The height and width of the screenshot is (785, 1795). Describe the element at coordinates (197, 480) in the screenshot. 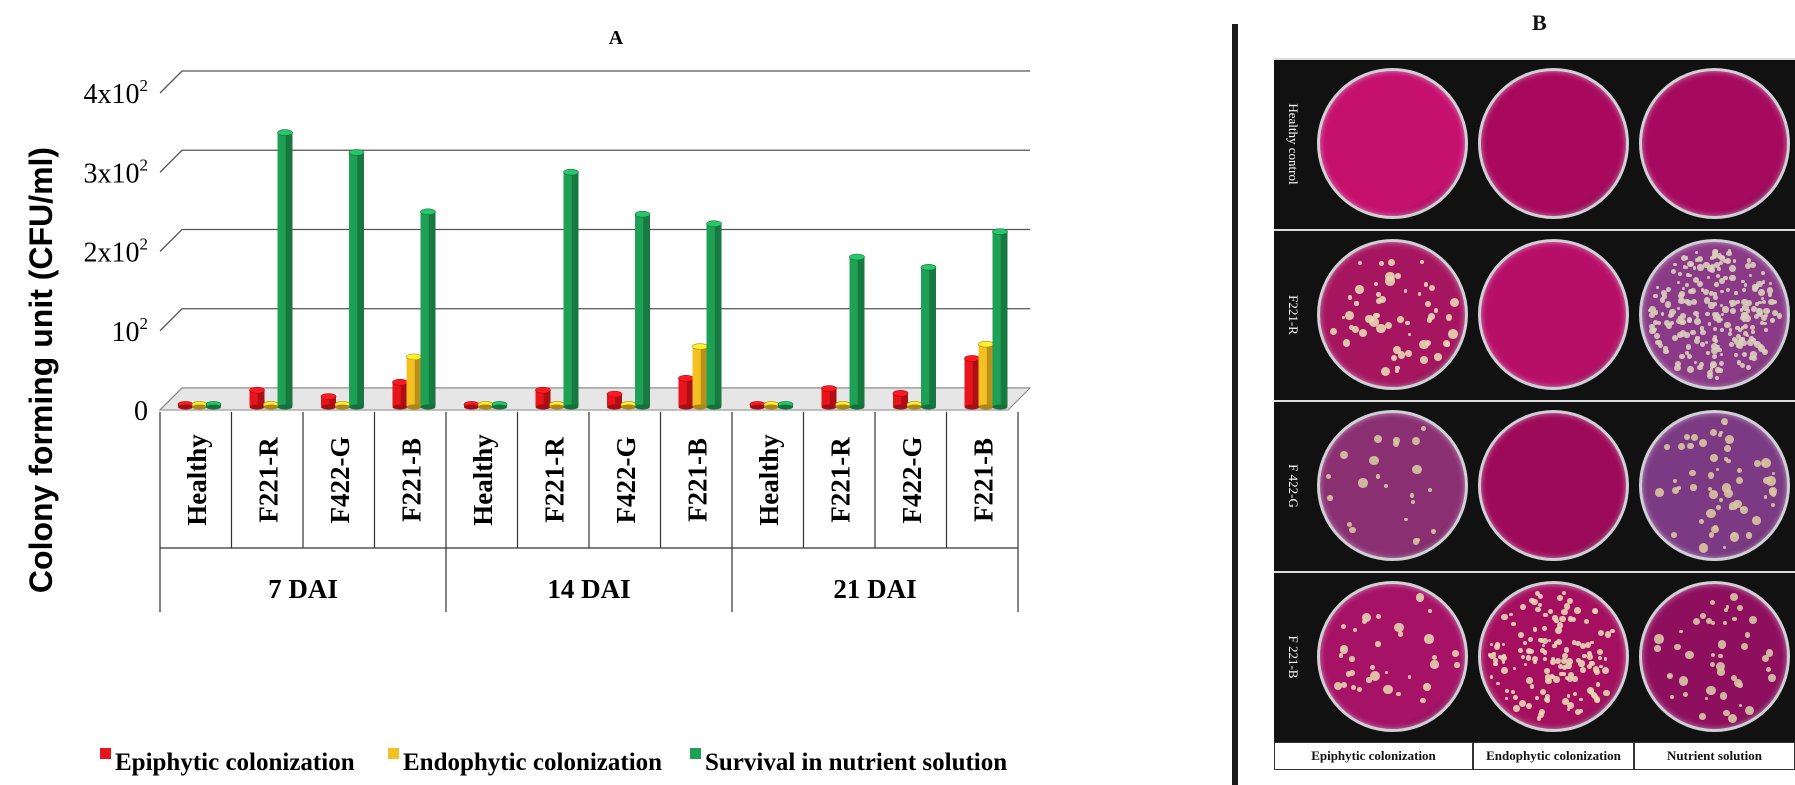

I see `category-label: Healthy` at that location.